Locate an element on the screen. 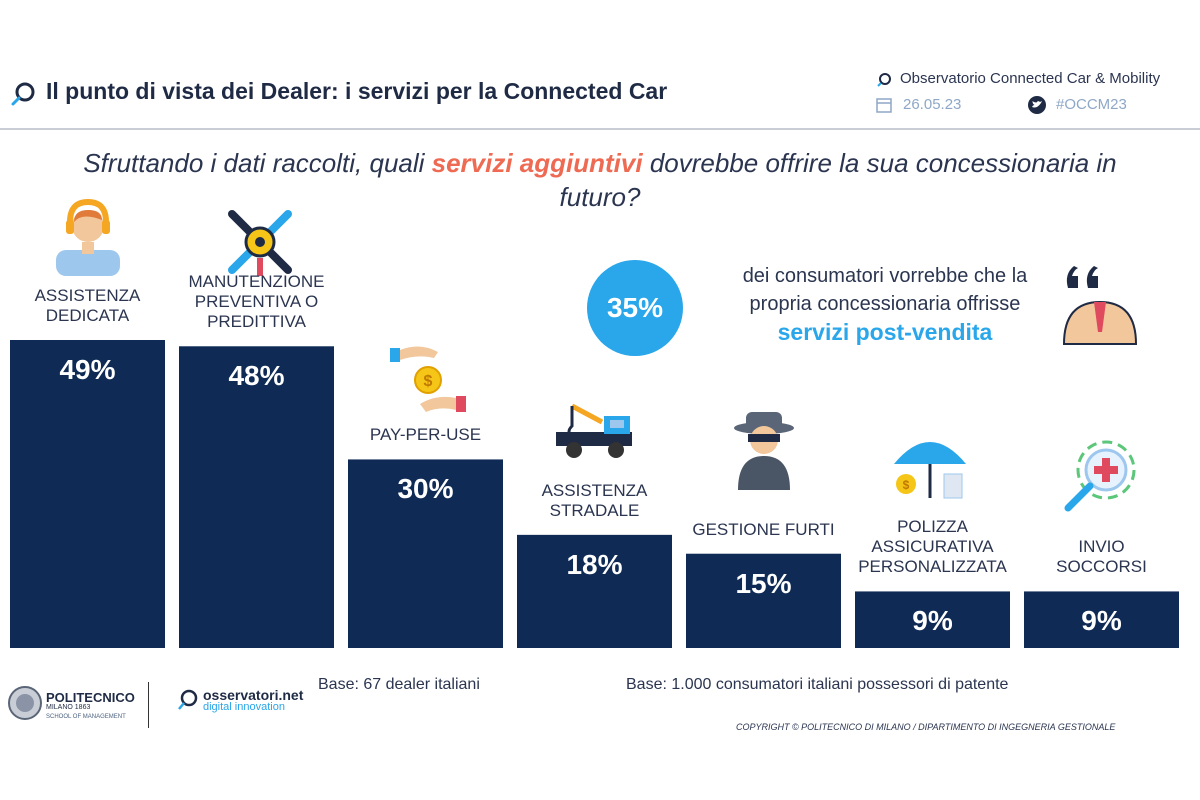 The image size is (1200, 800). bar-value-label-6: 9% is located at coordinates (932, 621).